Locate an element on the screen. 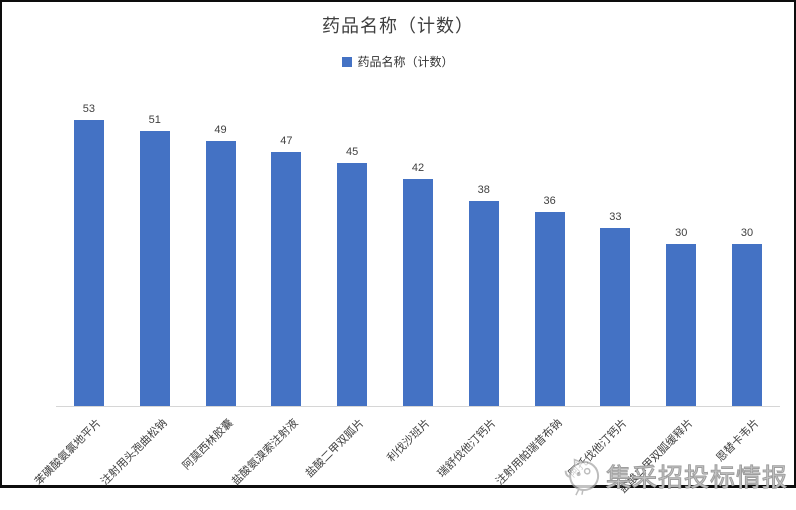 Image resolution: width=796 pixels, height=510 pixels. watermark: 集采招投标情报 is located at coordinates (676, 475).